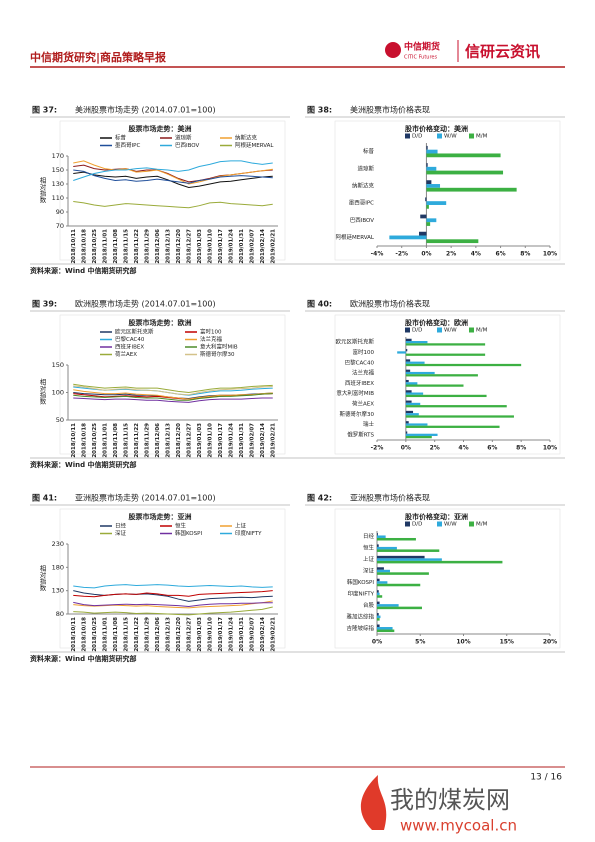  What do you see at coordinates (60, 420) in the screenshot?
I see `y-tick-label: 50` at bounding box center [60, 420].